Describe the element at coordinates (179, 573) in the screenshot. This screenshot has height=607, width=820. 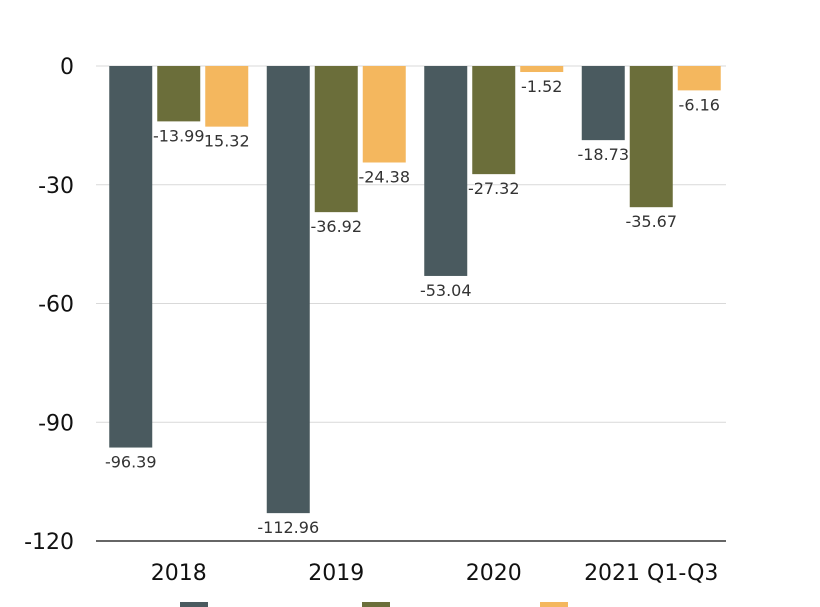
I see `x-tick-label: 2018` at that location.